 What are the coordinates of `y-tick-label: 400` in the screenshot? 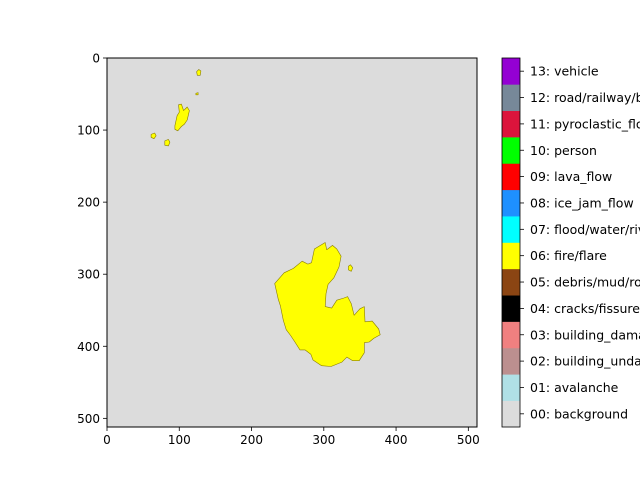 It's located at (88, 347).